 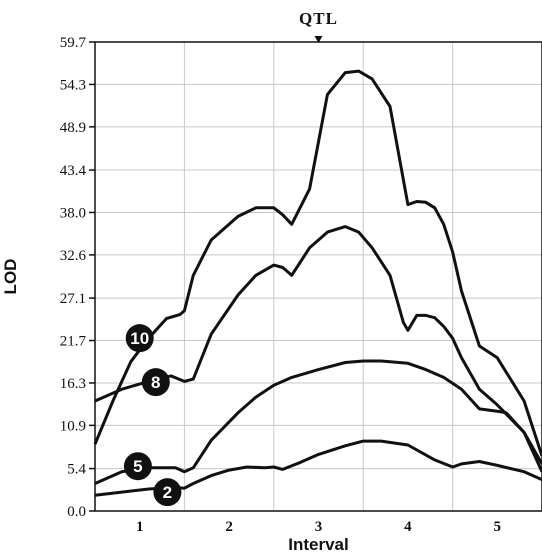 What do you see at coordinates (318, 39) in the screenshot?
I see `qtl-arrow-icon` at bounding box center [318, 39].